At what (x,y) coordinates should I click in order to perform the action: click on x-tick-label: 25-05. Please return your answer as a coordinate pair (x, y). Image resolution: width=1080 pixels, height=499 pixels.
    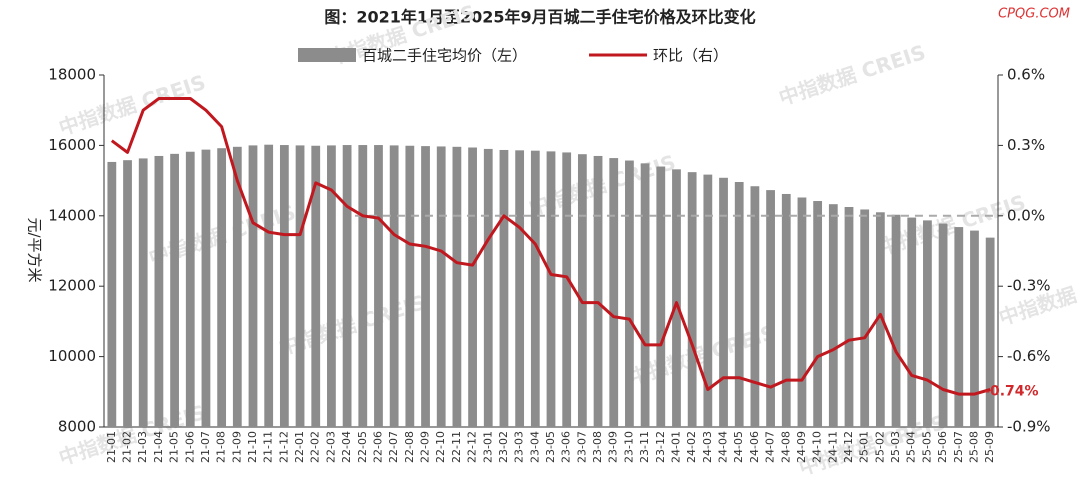
    Looking at the image, I should click on (926, 447).